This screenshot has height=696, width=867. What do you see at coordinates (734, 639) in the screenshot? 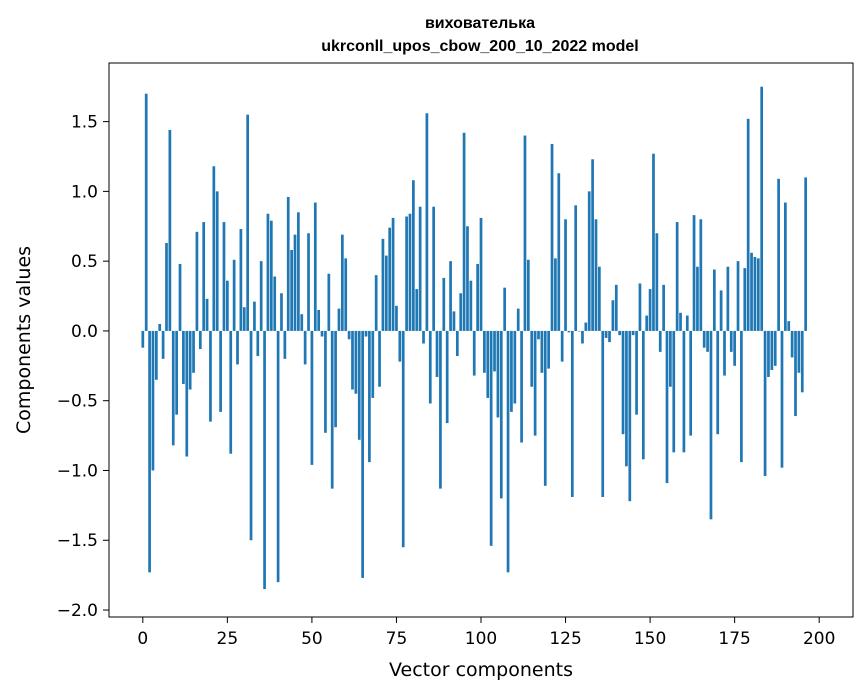
I see `x-tick-label: 175` at bounding box center [734, 639].